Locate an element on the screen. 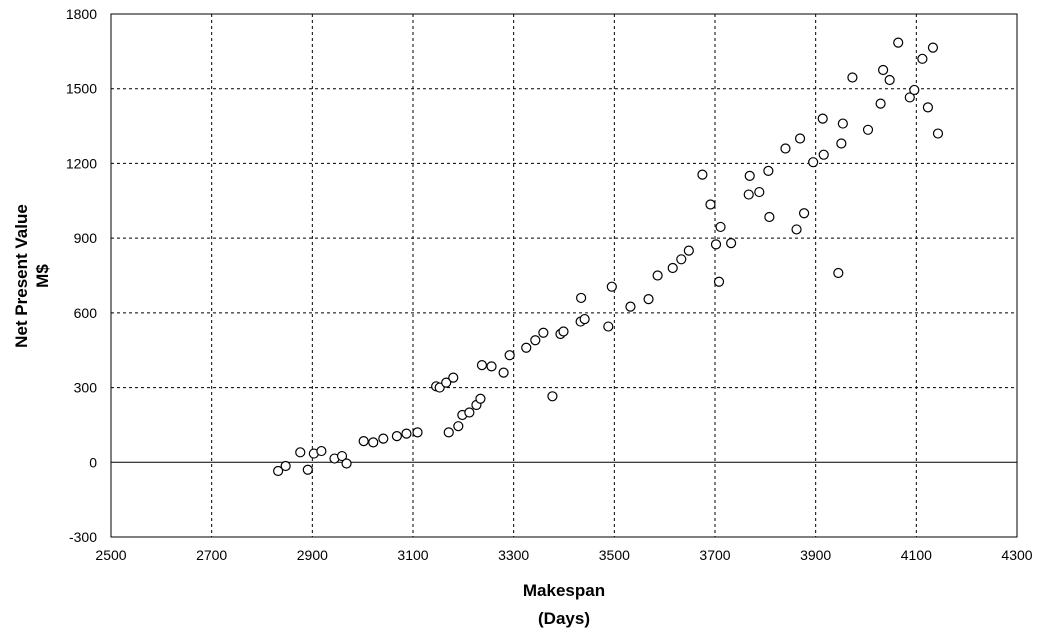 Image resolution: width=1042 pixels, height=637 pixels. y-tick-labels: -300 0 300 600 900 1200 1500 1800 is located at coordinates (81, 275).